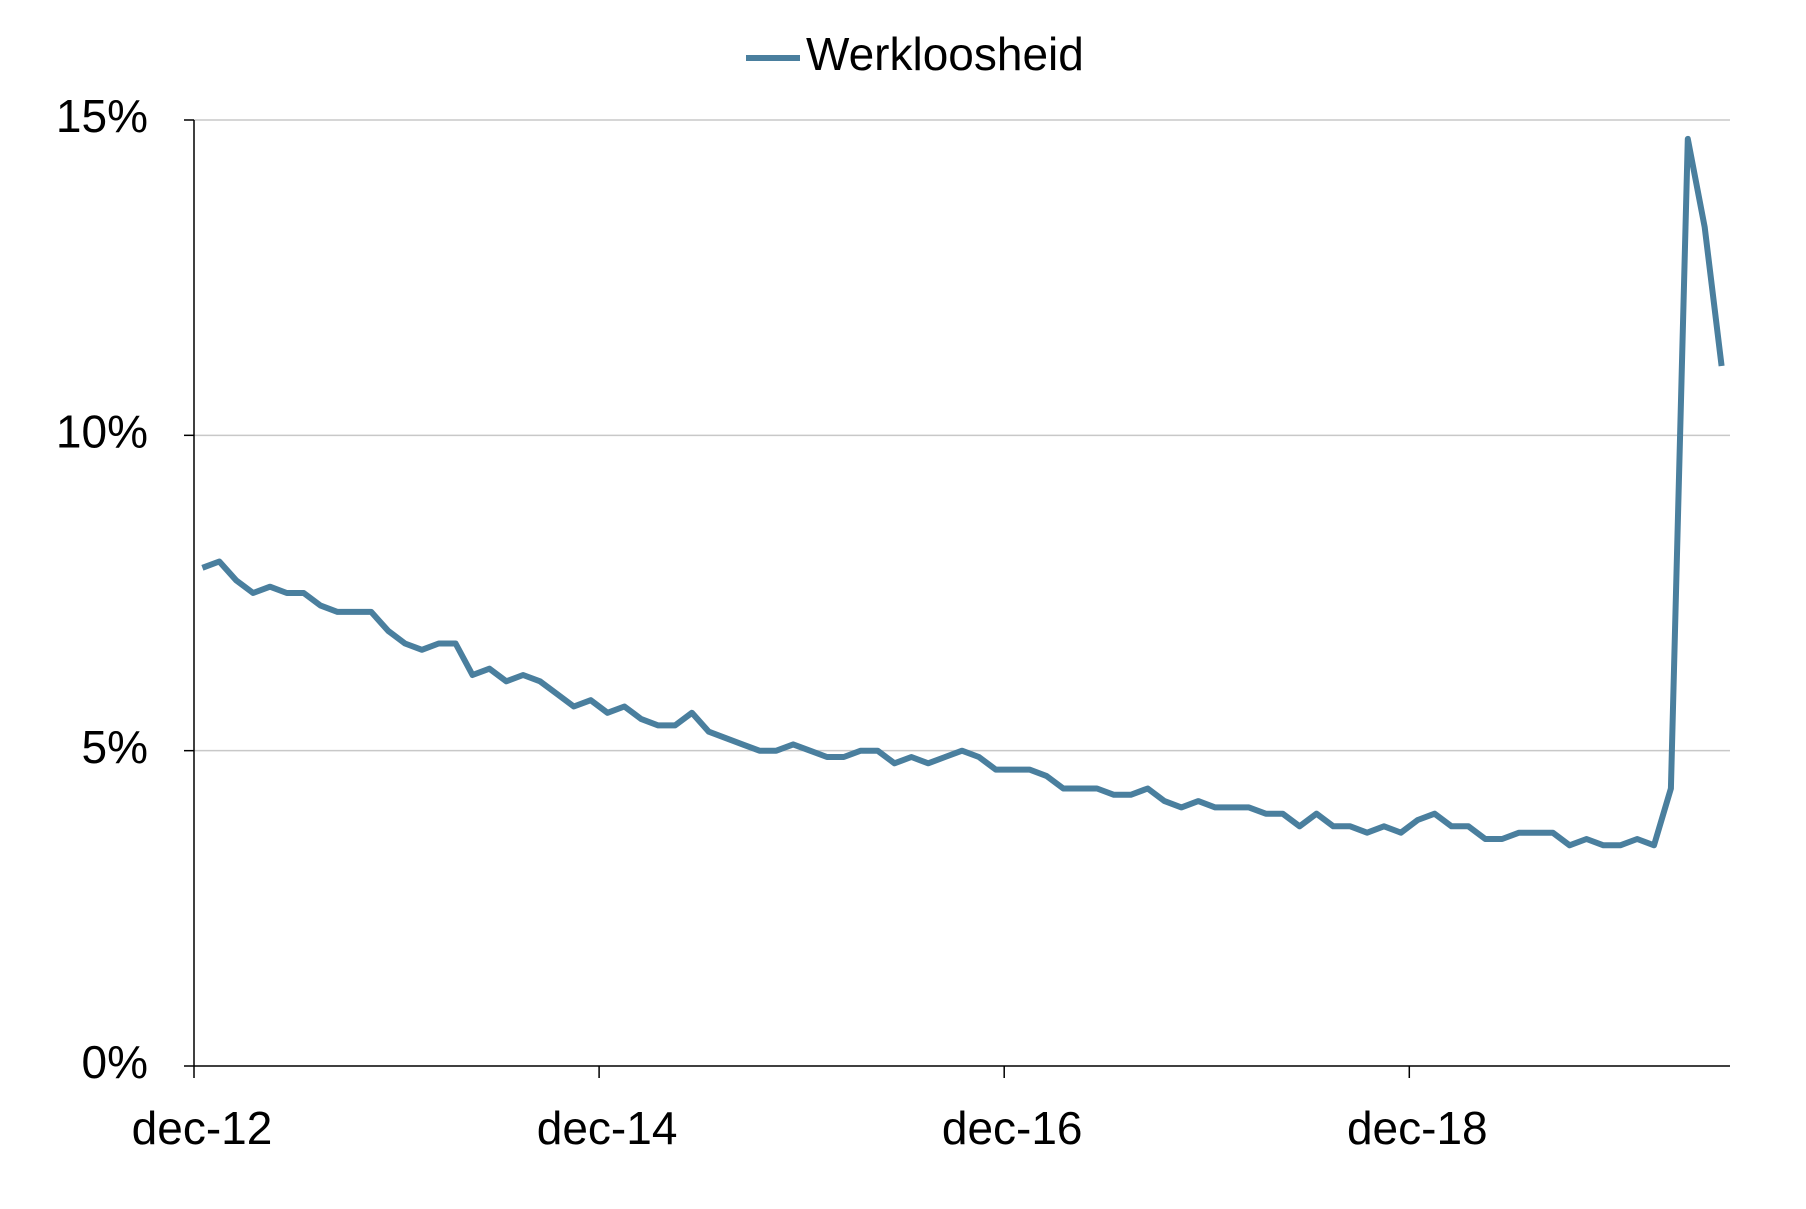 The width and height of the screenshot is (1806, 1209). Describe the element at coordinates (102, 431) in the screenshot. I see `y-tick-label: 10%` at that location.